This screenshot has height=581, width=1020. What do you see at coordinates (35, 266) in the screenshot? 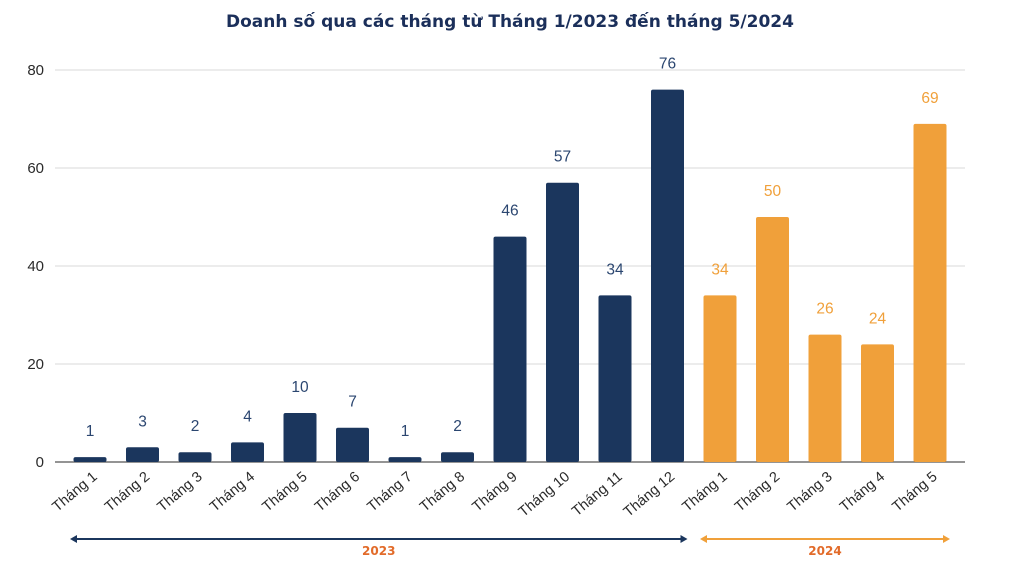
I see `y-tick-label: 40` at bounding box center [35, 266].